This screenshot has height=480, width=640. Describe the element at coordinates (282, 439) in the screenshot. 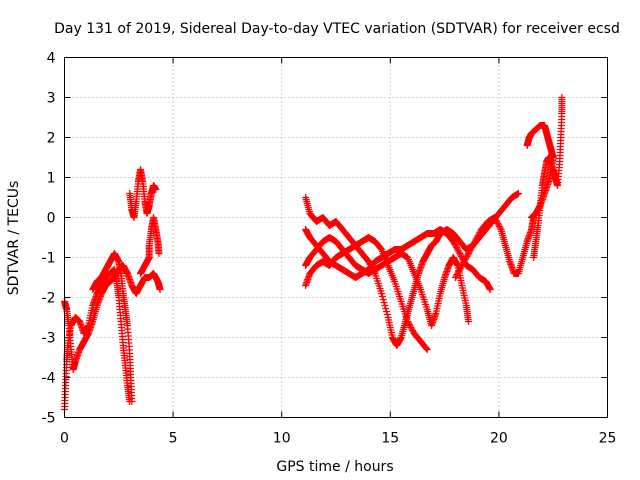

I see `x-tick-label: 10` at that location.